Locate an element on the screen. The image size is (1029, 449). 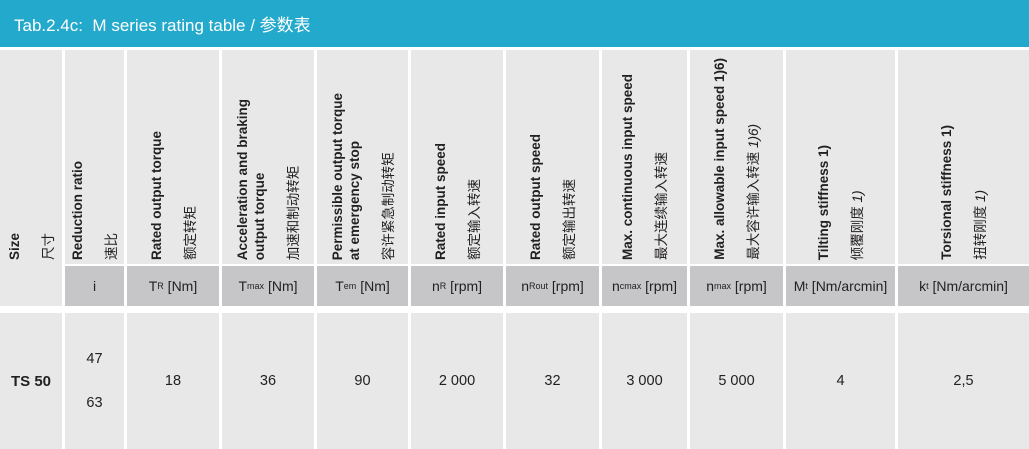
cell-value: 4 is located at coordinates (840, 381).